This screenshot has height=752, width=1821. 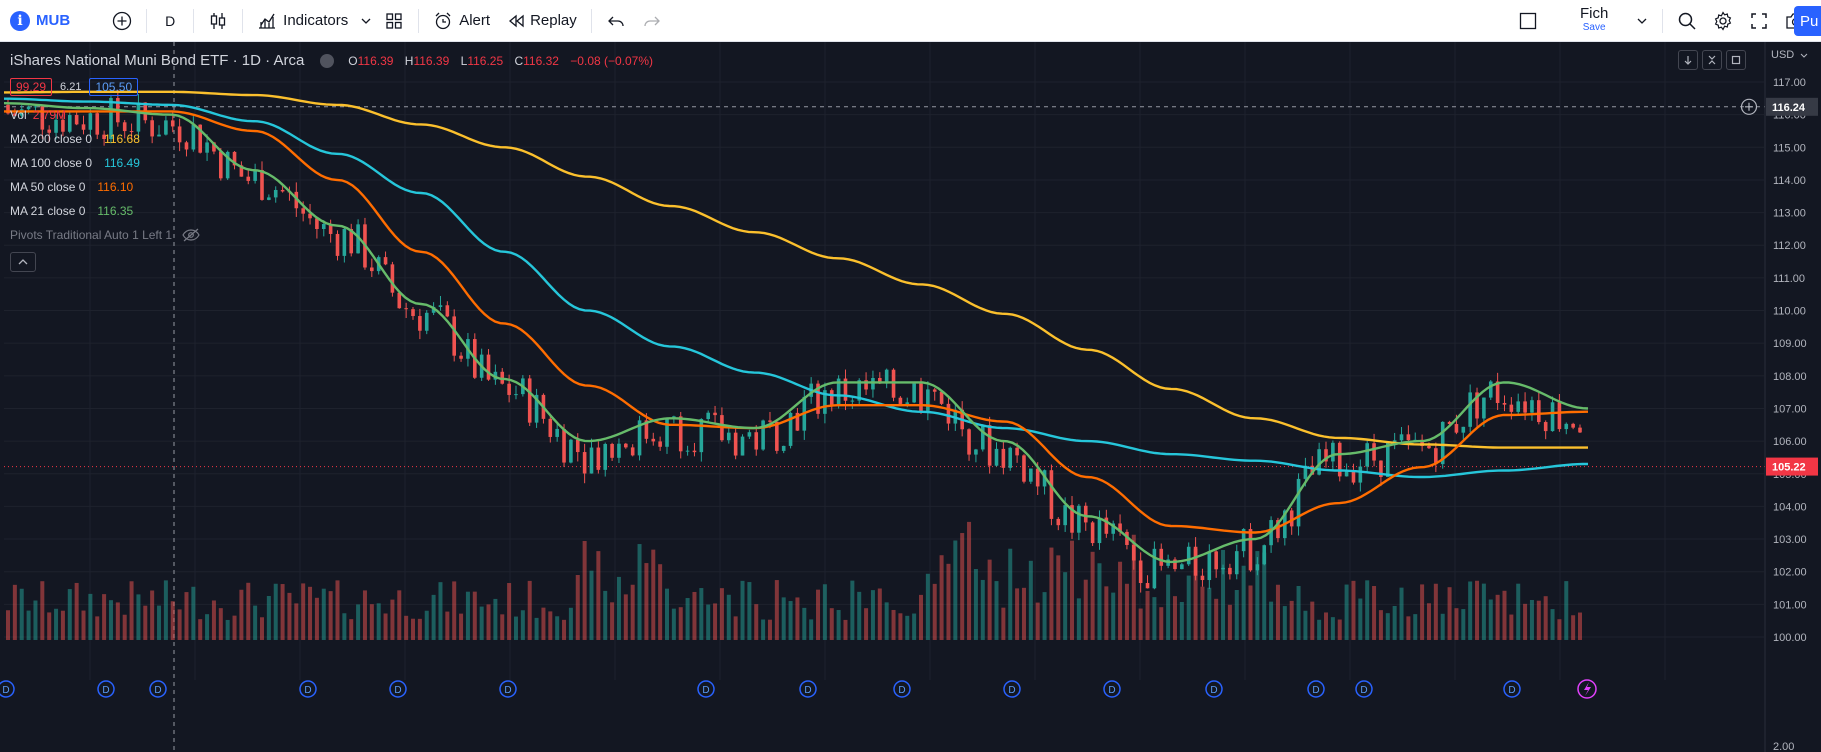 What do you see at coordinates (218, 21) in the screenshot?
I see `chart-type-button` at bounding box center [218, 21].